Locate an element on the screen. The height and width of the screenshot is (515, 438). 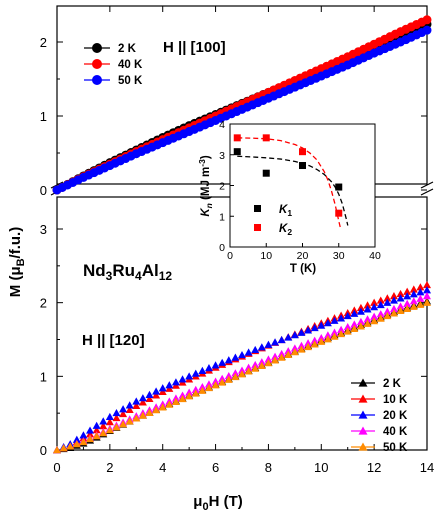
compound-al-sub: 12 is located at coordinates (166, 276).